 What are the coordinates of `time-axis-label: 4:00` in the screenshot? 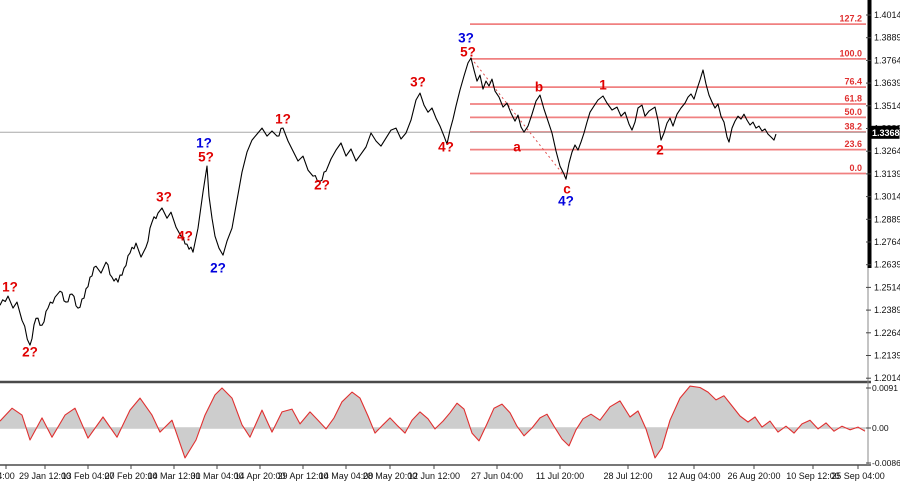 It's located at (7, 476).